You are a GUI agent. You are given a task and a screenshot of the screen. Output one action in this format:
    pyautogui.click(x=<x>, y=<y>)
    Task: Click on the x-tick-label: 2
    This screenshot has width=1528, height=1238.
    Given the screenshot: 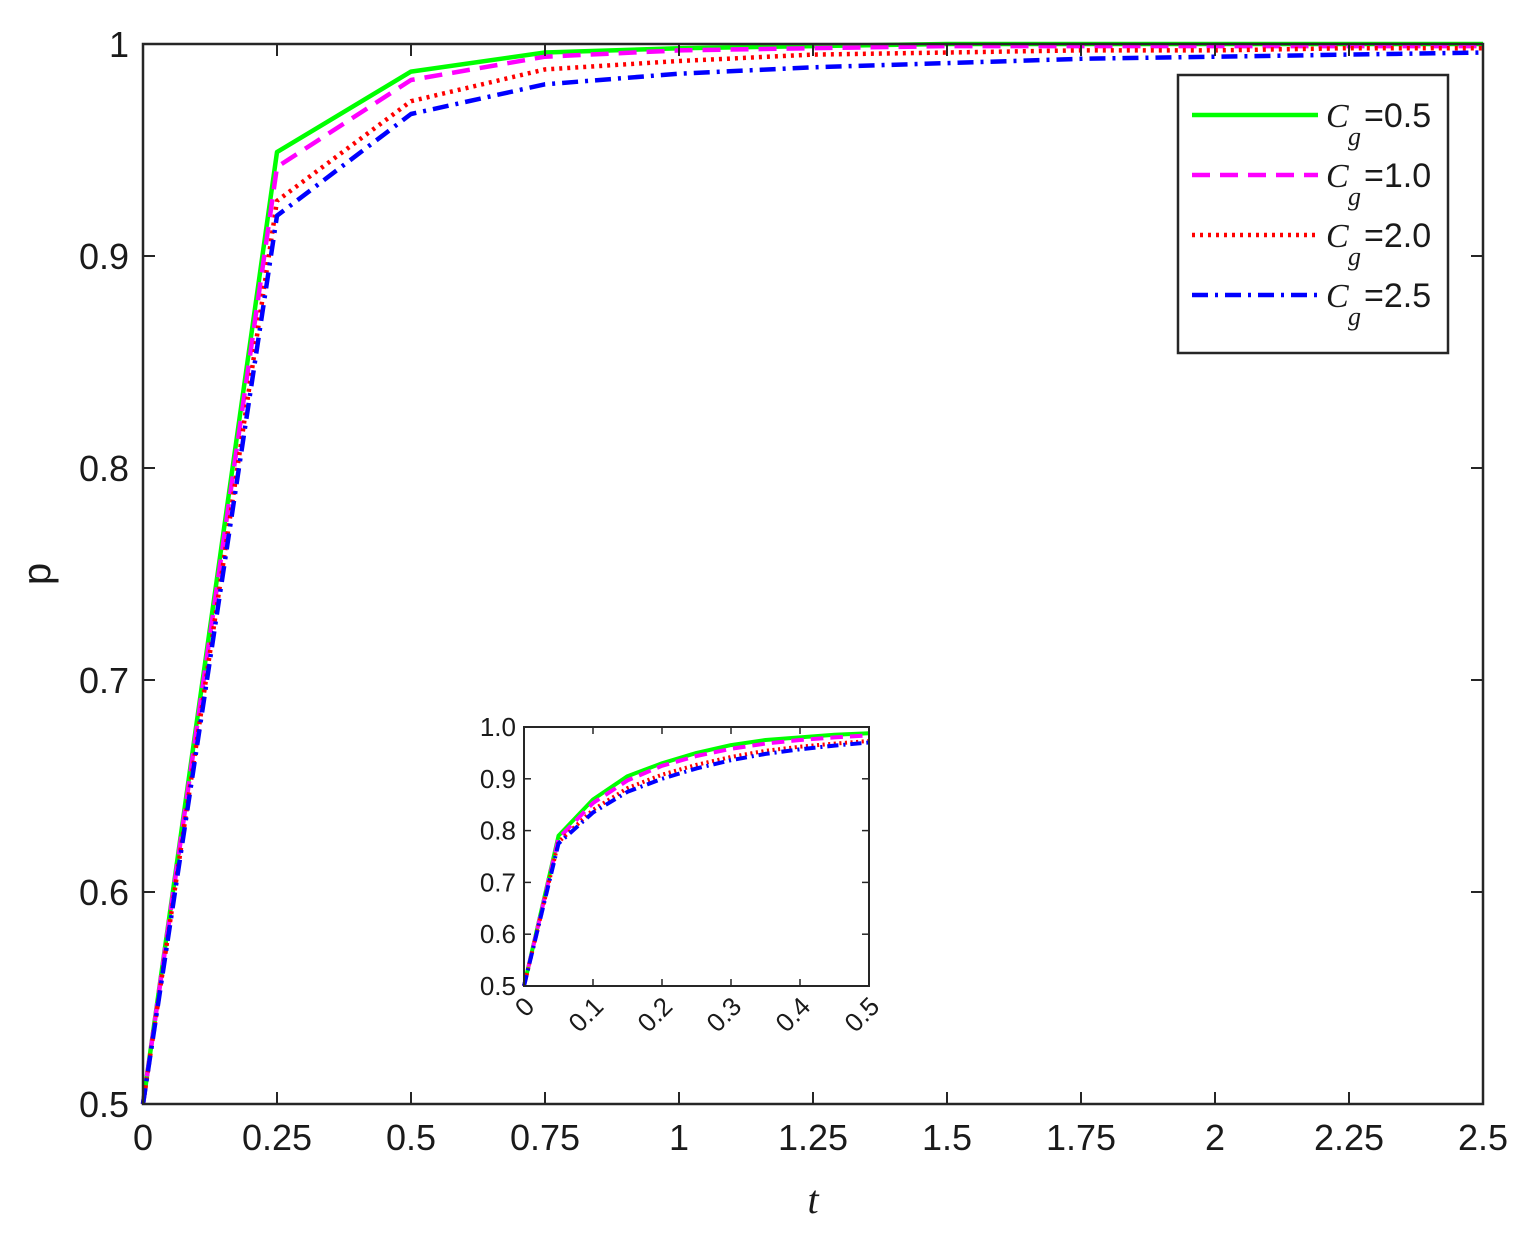 What is the action you would take?
    pyautogui.click(x=1215, y=1137)
    